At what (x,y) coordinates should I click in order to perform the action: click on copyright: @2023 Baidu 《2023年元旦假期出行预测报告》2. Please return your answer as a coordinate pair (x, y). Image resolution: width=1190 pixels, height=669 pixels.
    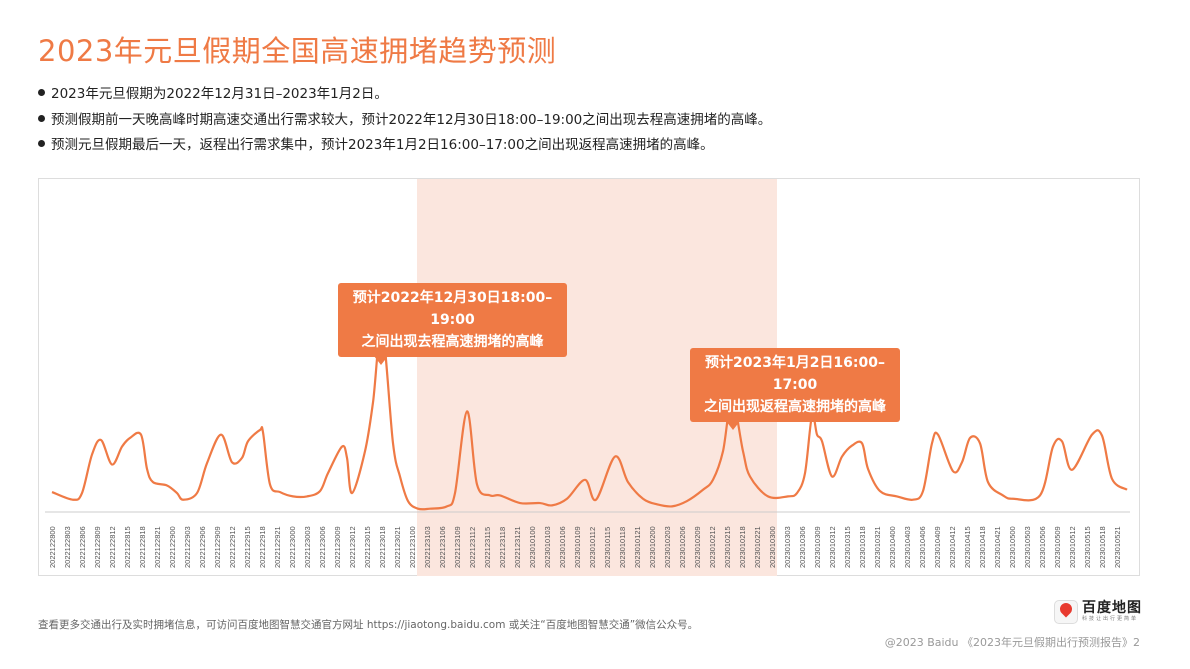
    Looking at the image, I should click on (1012, 642).